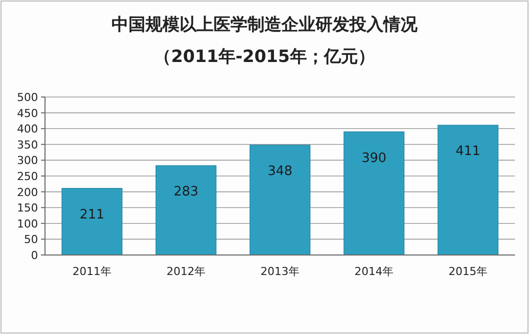 The height and width of the screenshot is (334, 529). I want to click on data-label: 390, so click(374, 158).